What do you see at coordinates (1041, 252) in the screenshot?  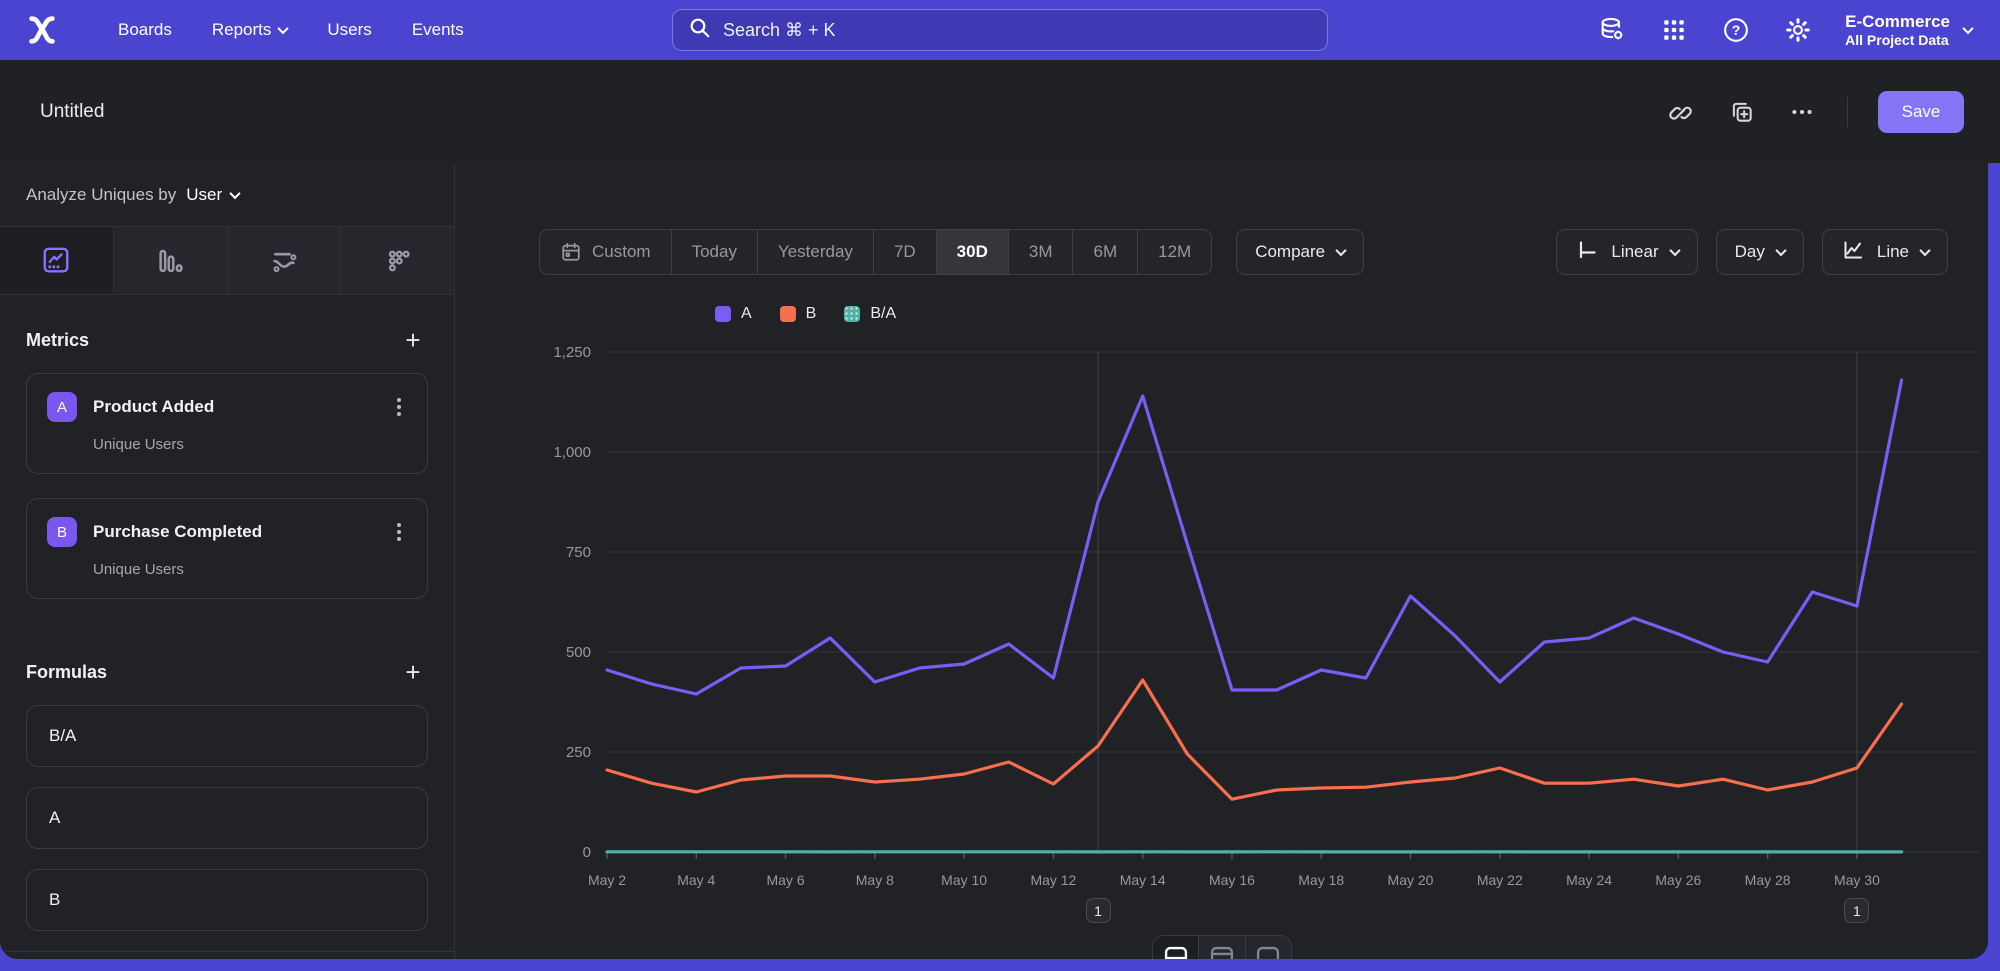 I see `range-3m: 3M` at bounding box center [1041, 252].